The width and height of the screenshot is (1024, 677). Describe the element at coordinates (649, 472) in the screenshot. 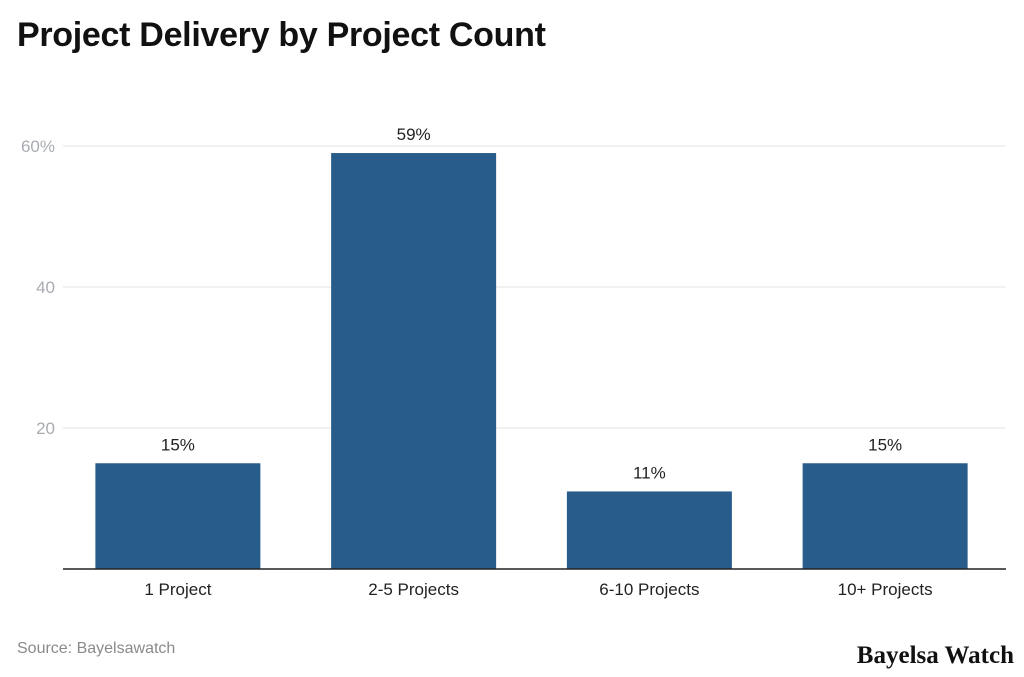

I see `data-label: 11%` at that location.